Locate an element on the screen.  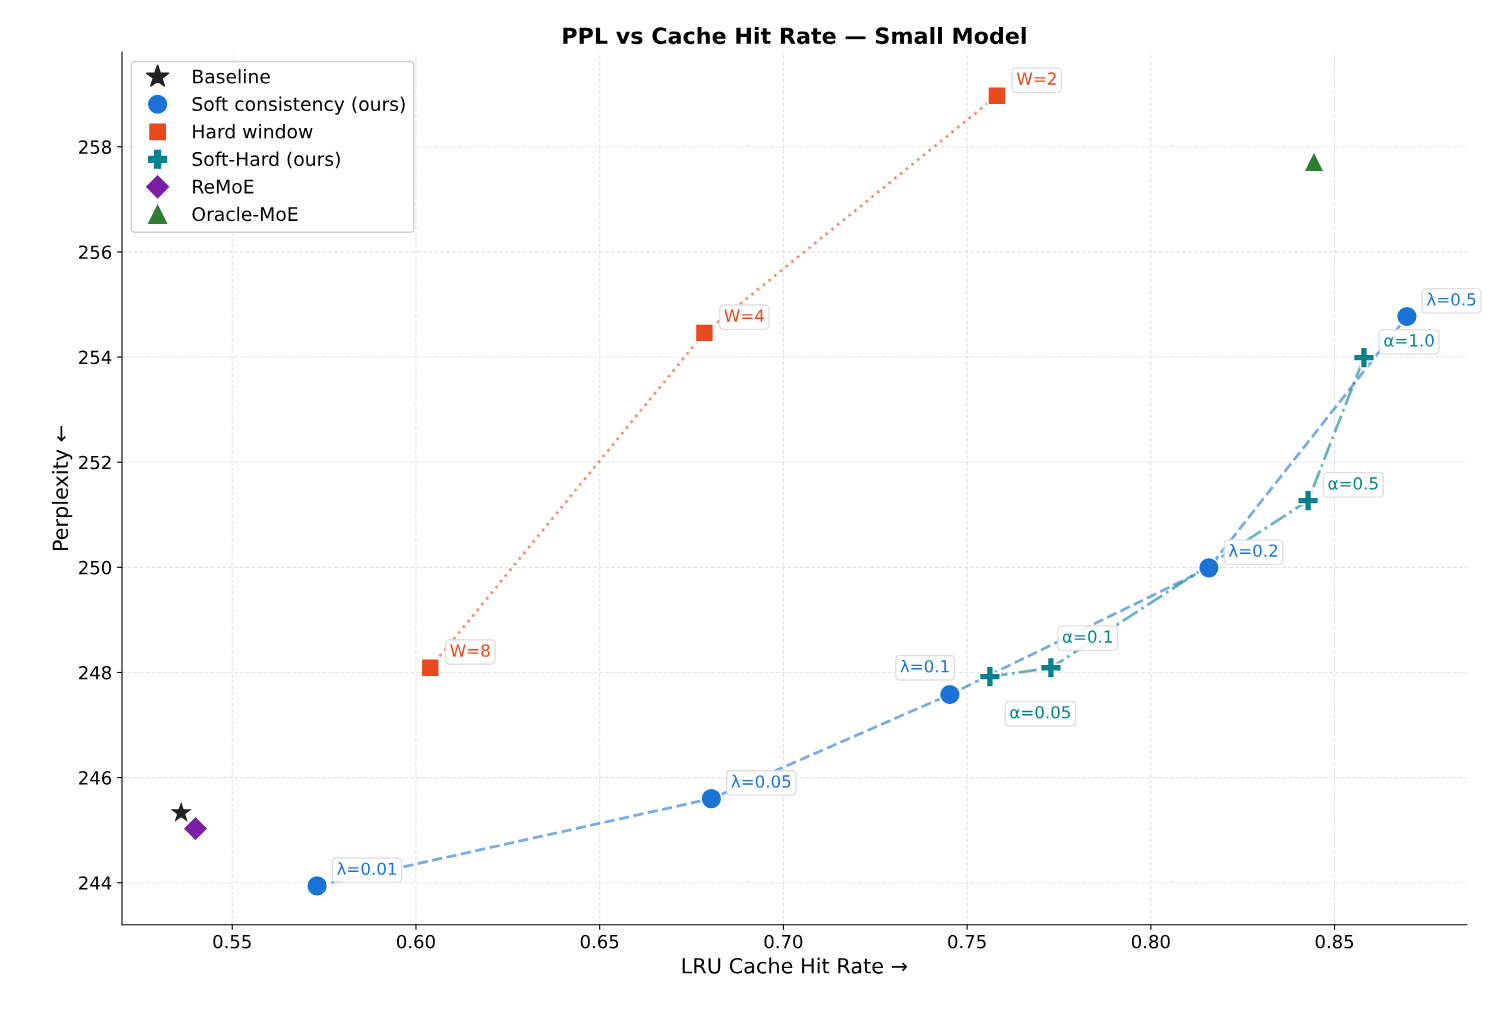
x-axis-title: LRU Cache Hit Rate → is located at coordinates (795, 965).